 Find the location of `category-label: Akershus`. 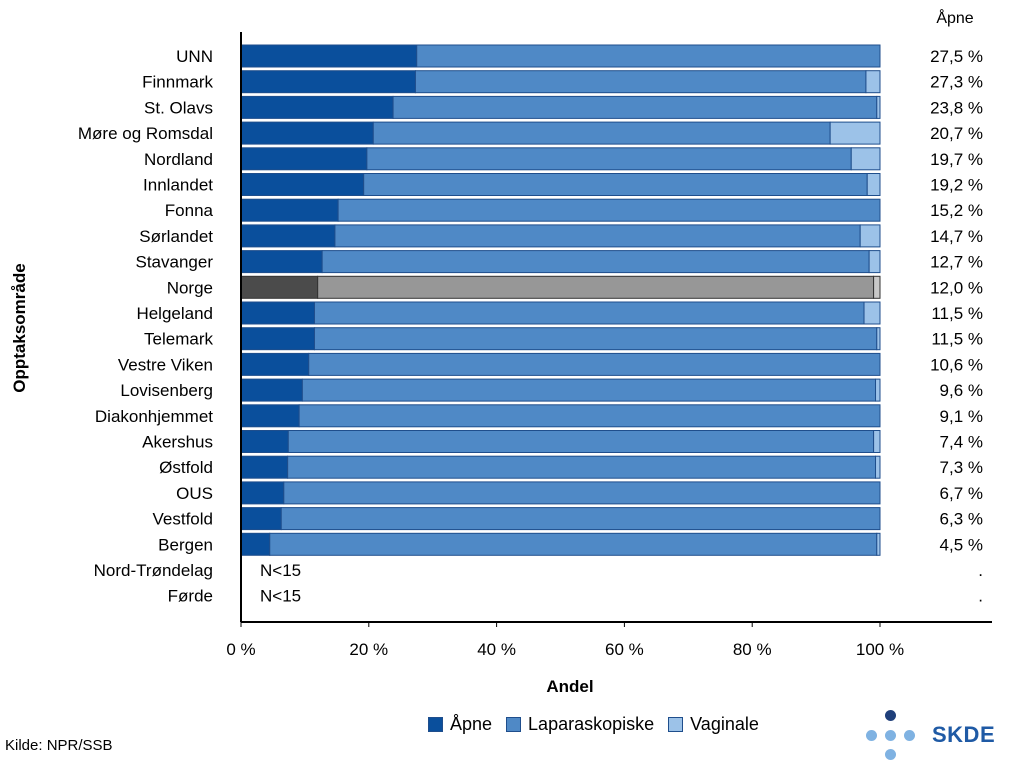

category-label: Akershus is located at coordinates (177, 442).